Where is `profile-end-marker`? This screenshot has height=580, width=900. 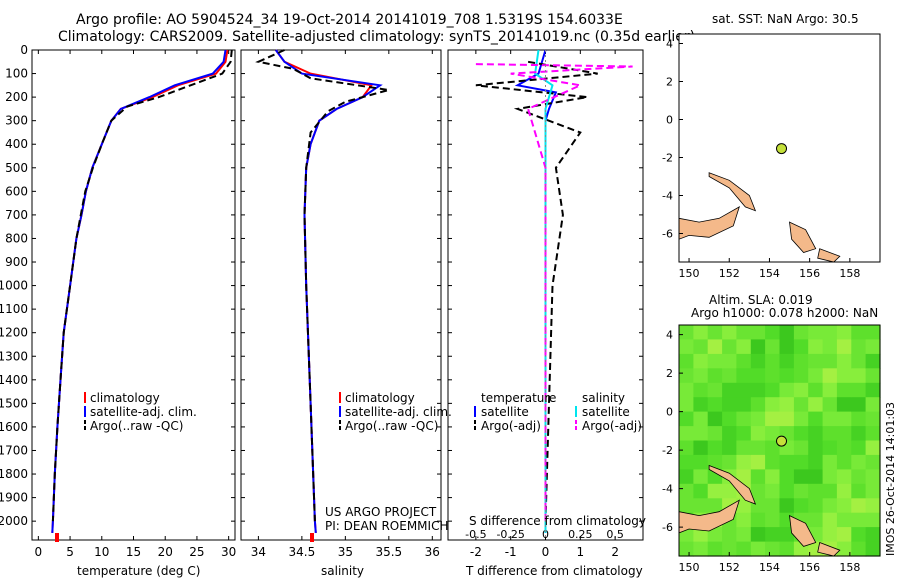
profile-end-marker is located at coordinates (312, 537).